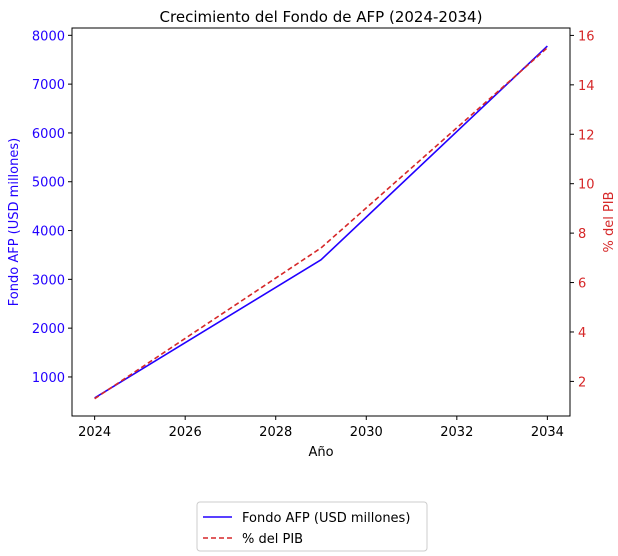 The image size is (618, 556). What do you see at coordinates (320, 452) in the screenshot?
I see `x-axis-label: Año` at bounding box center [320, 452].